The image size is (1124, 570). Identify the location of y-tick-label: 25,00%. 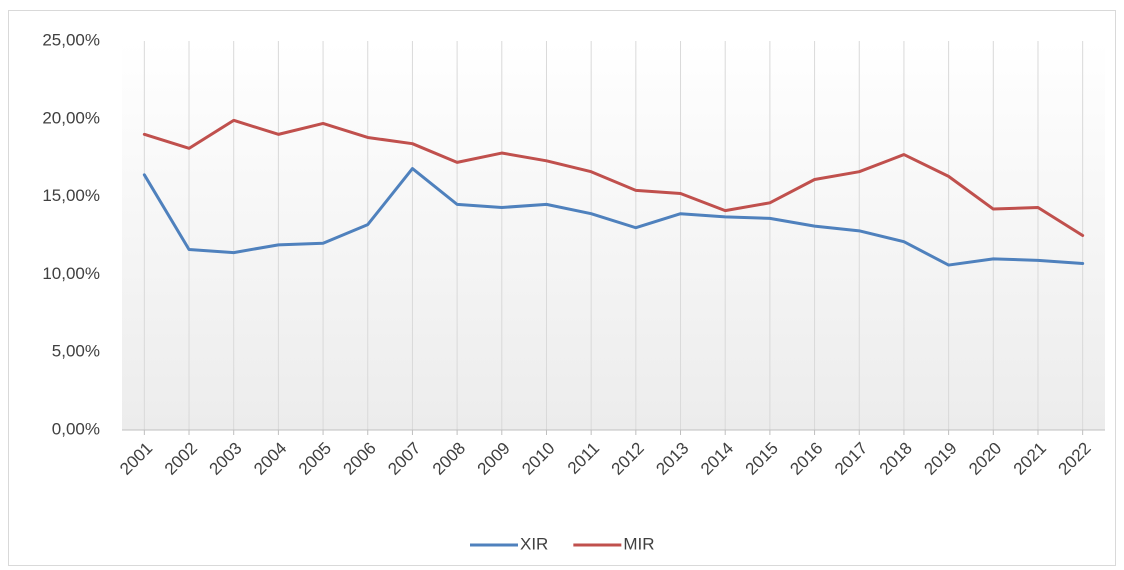
(71, 39).